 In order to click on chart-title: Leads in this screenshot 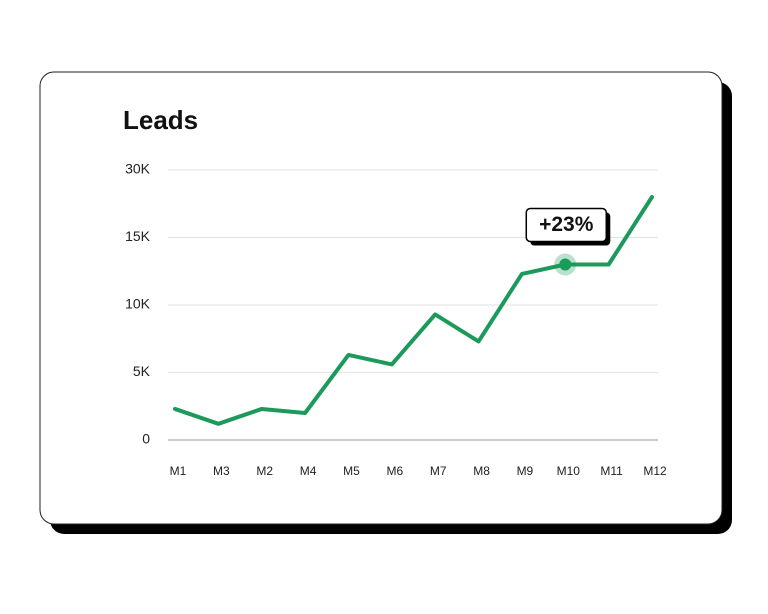, I will do `click(160, 120)`.